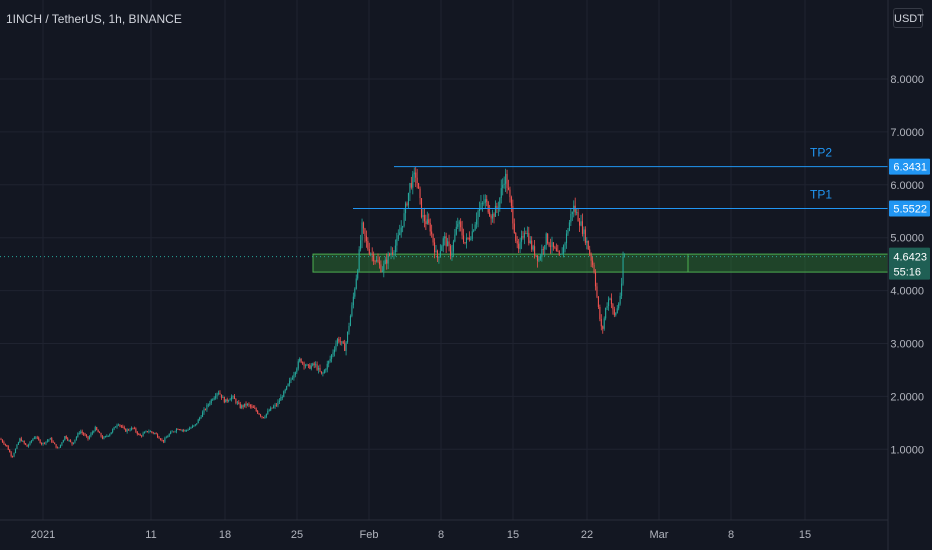 Image resolution: width=932 pixels, height=550 pixels. What do you see at coordinates (908, 18) in the screenshot?
I see `currency-button: USDT` at bounding box center [908, 18].